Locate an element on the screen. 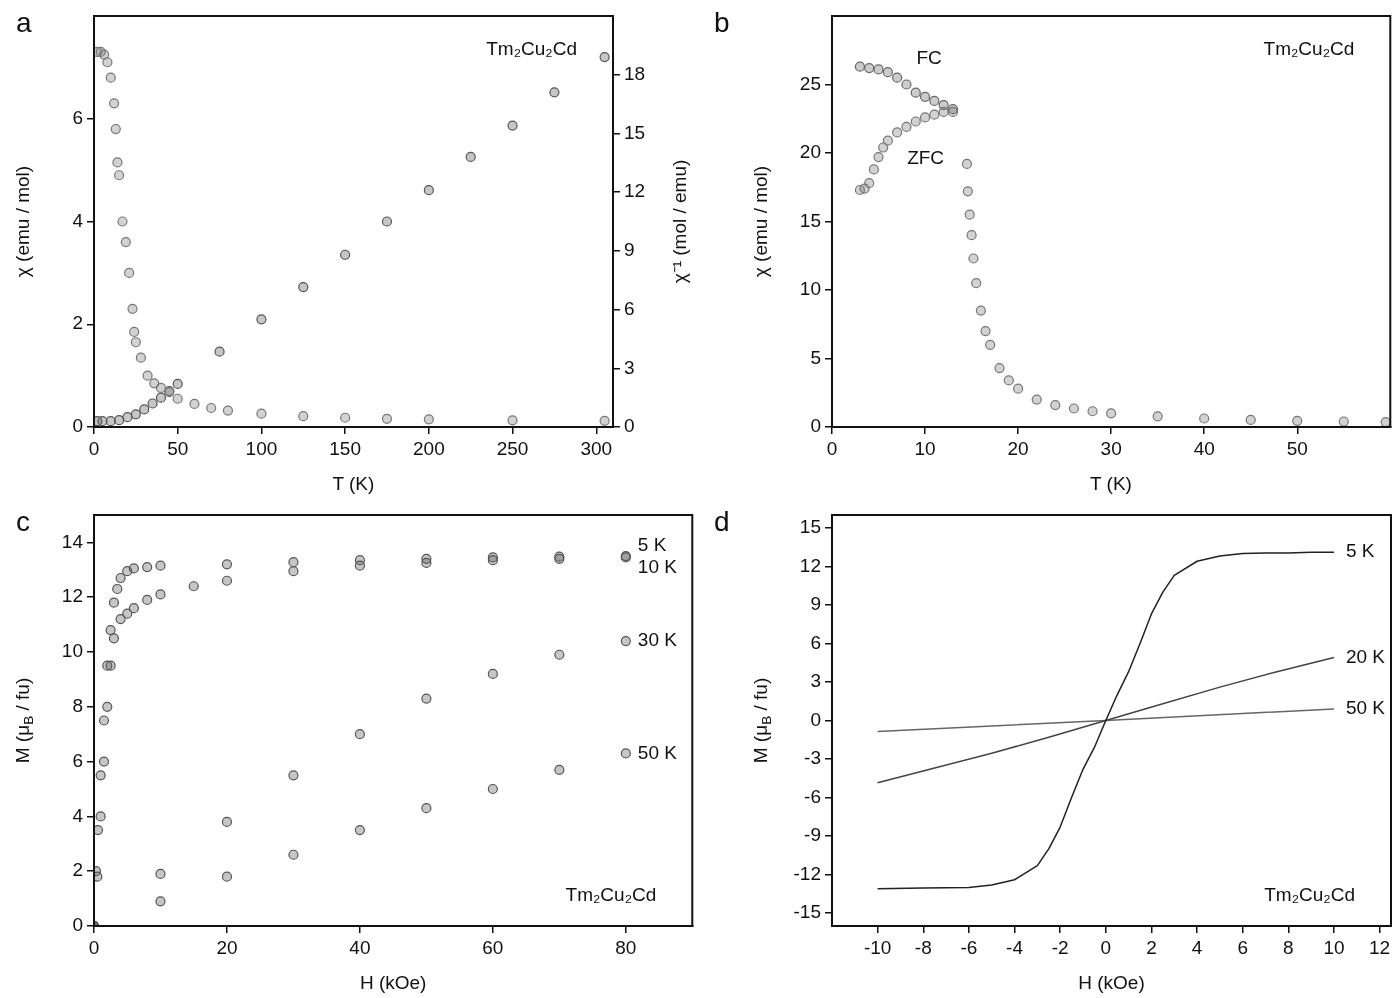 This screenshot has height=998, width=1396. y-tick-label: 15 is located at coordinates (810, 220).